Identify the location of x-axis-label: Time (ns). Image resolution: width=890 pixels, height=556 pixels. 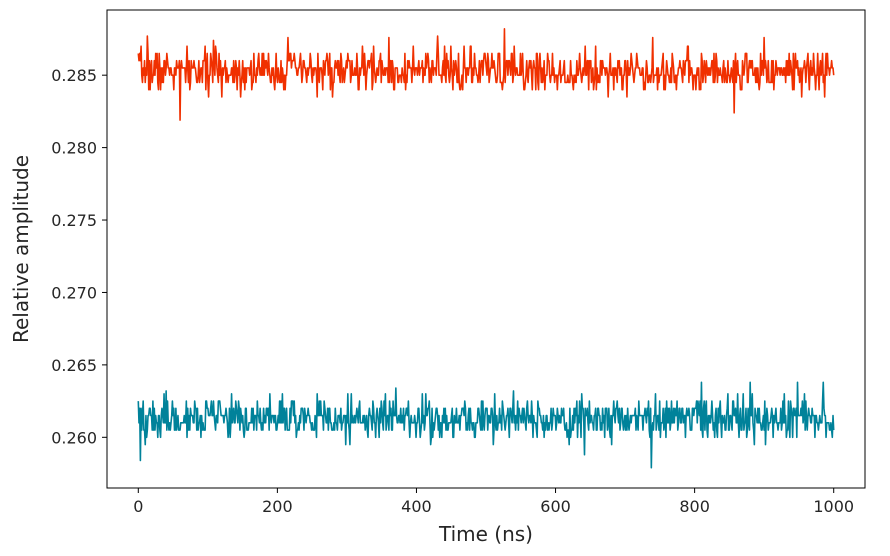
(485, 534).